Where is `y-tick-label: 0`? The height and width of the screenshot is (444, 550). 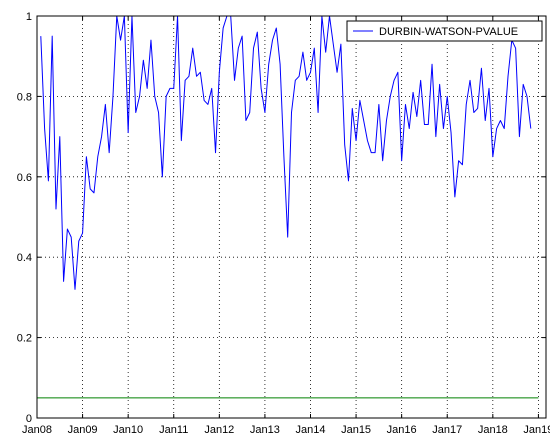 y-tick-label: 0 is located at coordinates (29, 419).